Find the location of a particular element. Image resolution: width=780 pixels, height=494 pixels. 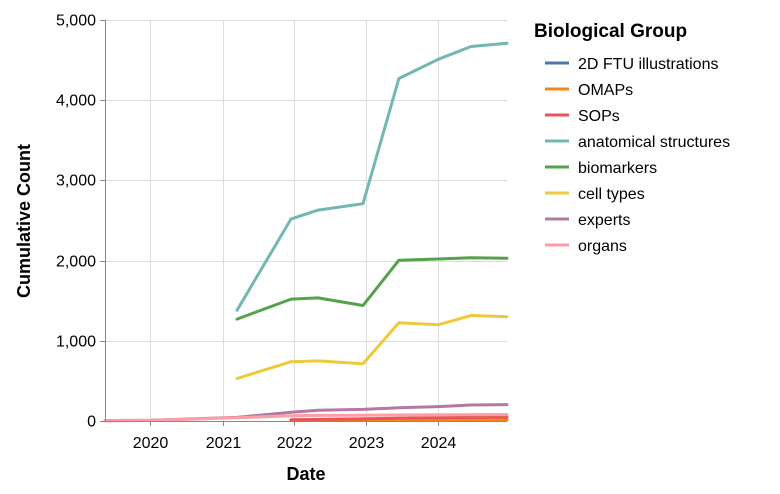

x-tick-label: 2022 is located at coordinates (295, 443).